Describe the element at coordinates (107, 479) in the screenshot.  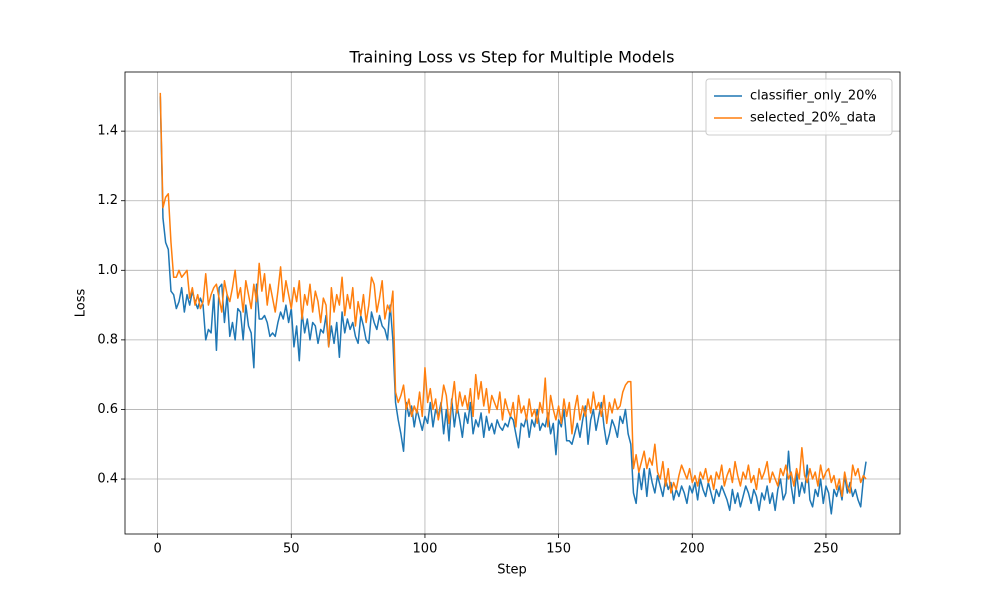
I see `y-tick-label: 0.4` at that location.